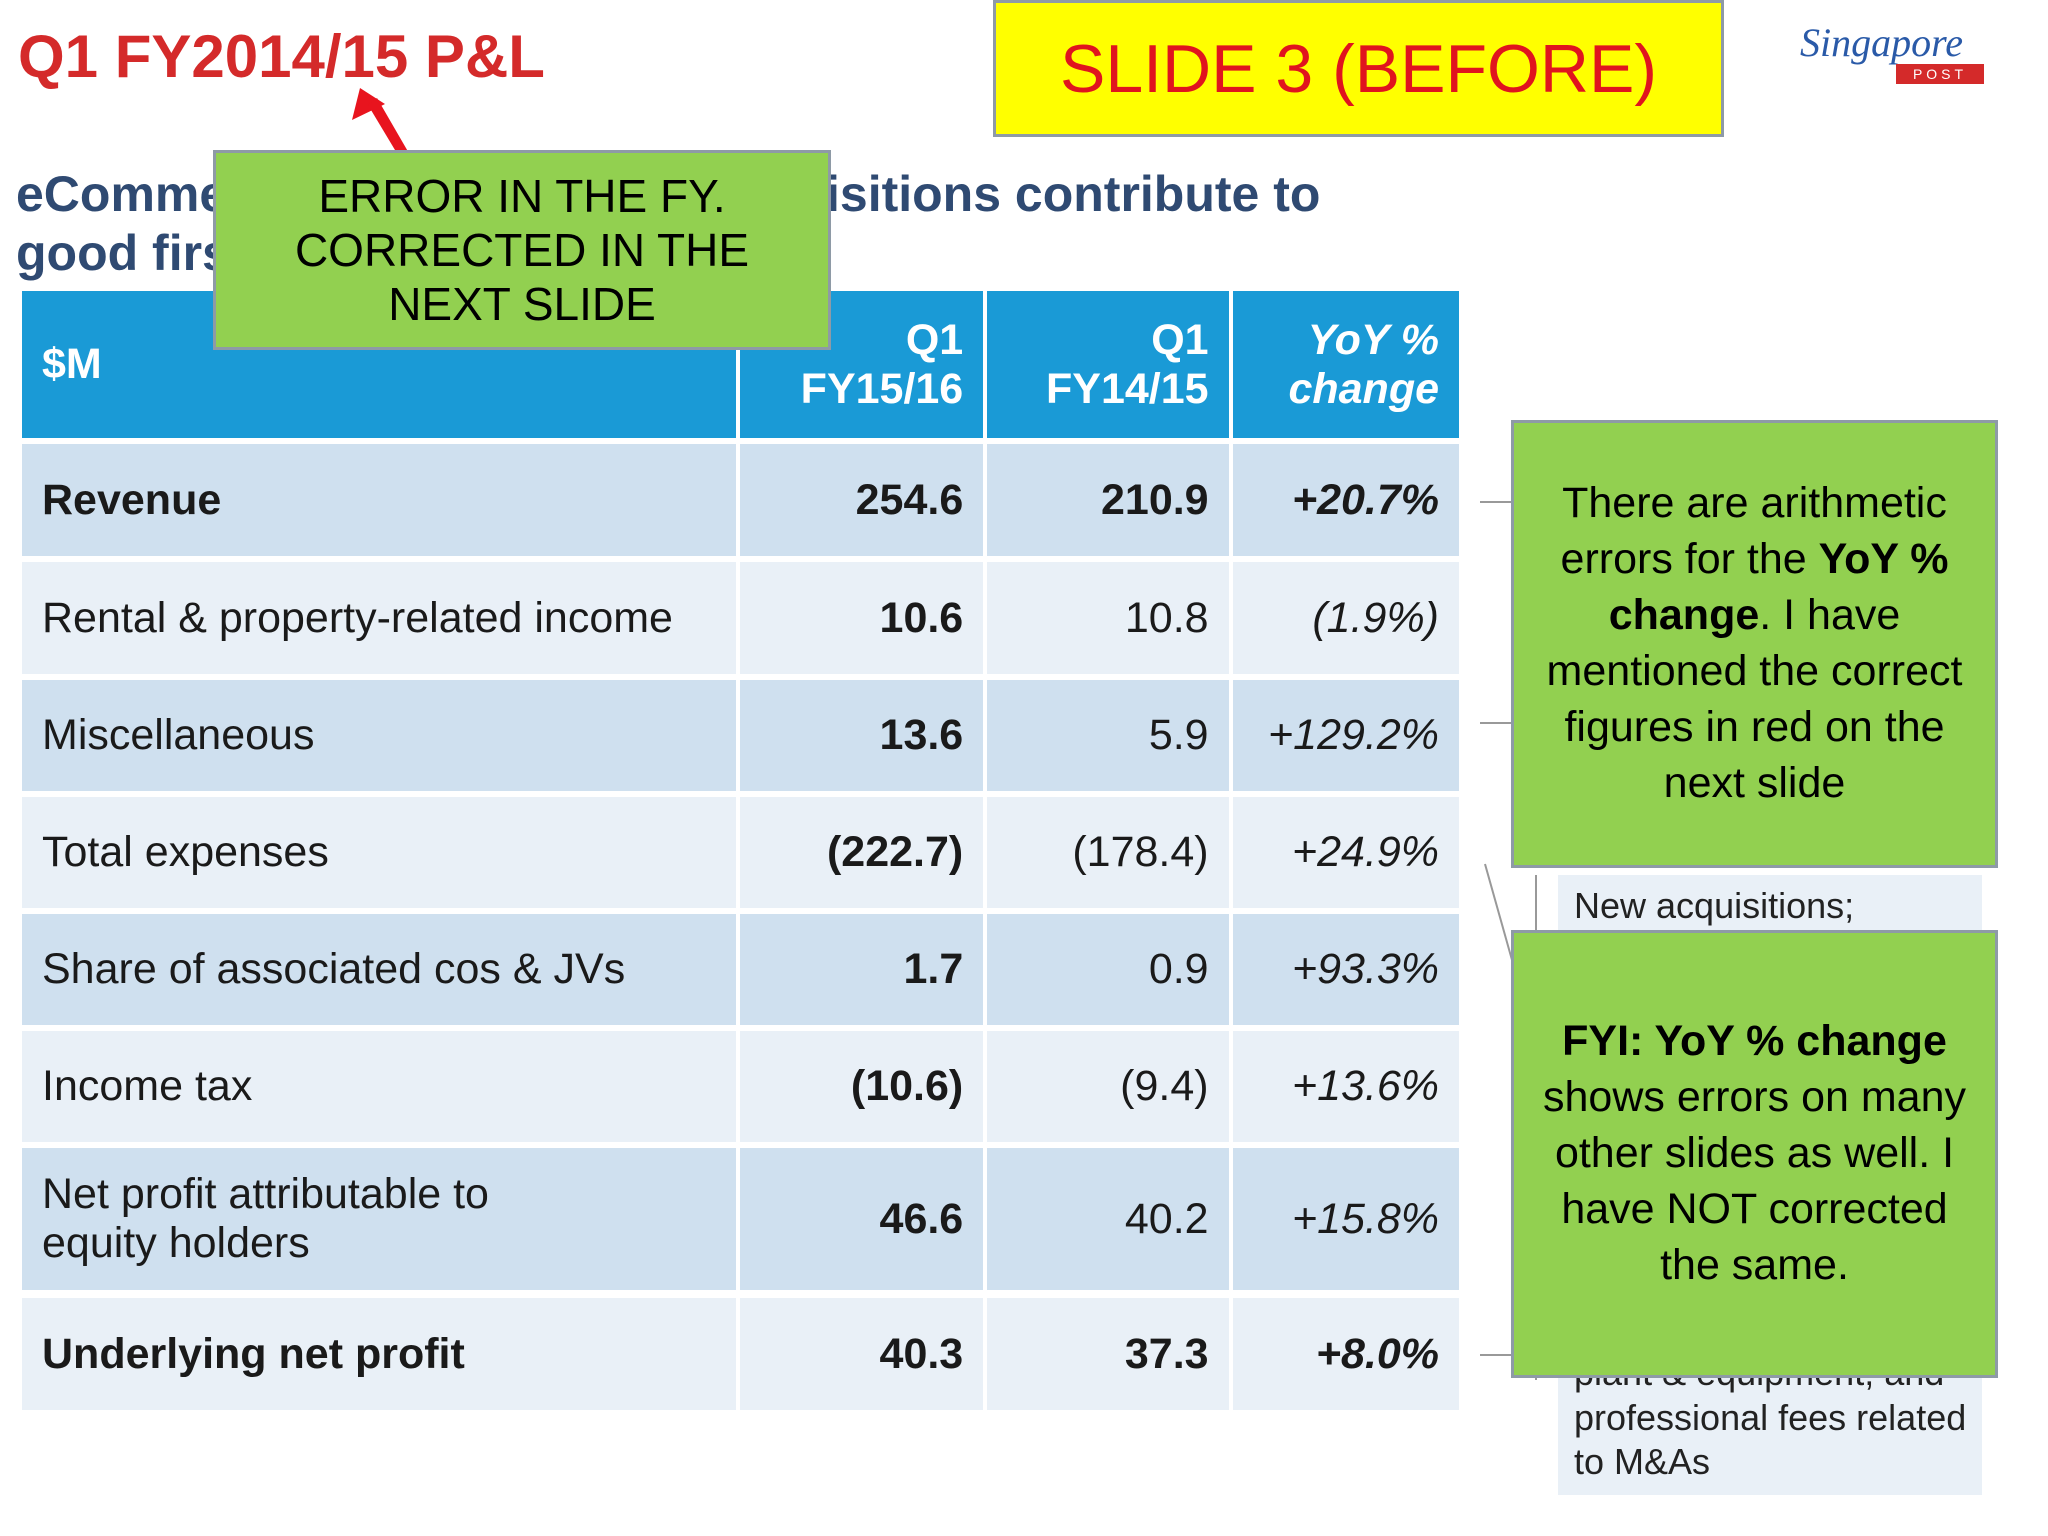  What do you see at coordinates (1345, 969) in the screenshot?
I see `table-cell: +93.3%` at bounding box center [1345, 969].